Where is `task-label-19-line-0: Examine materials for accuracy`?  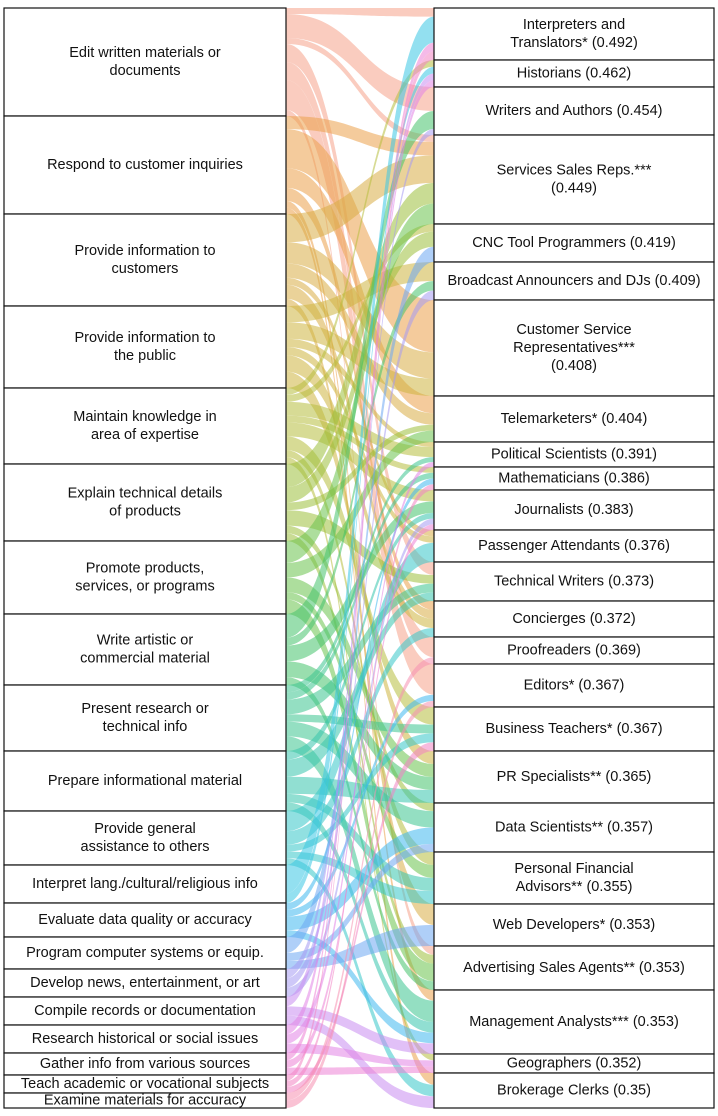
task-label-19-line-0: Examine materials for accuracy is located at coordinates (145, 1101).